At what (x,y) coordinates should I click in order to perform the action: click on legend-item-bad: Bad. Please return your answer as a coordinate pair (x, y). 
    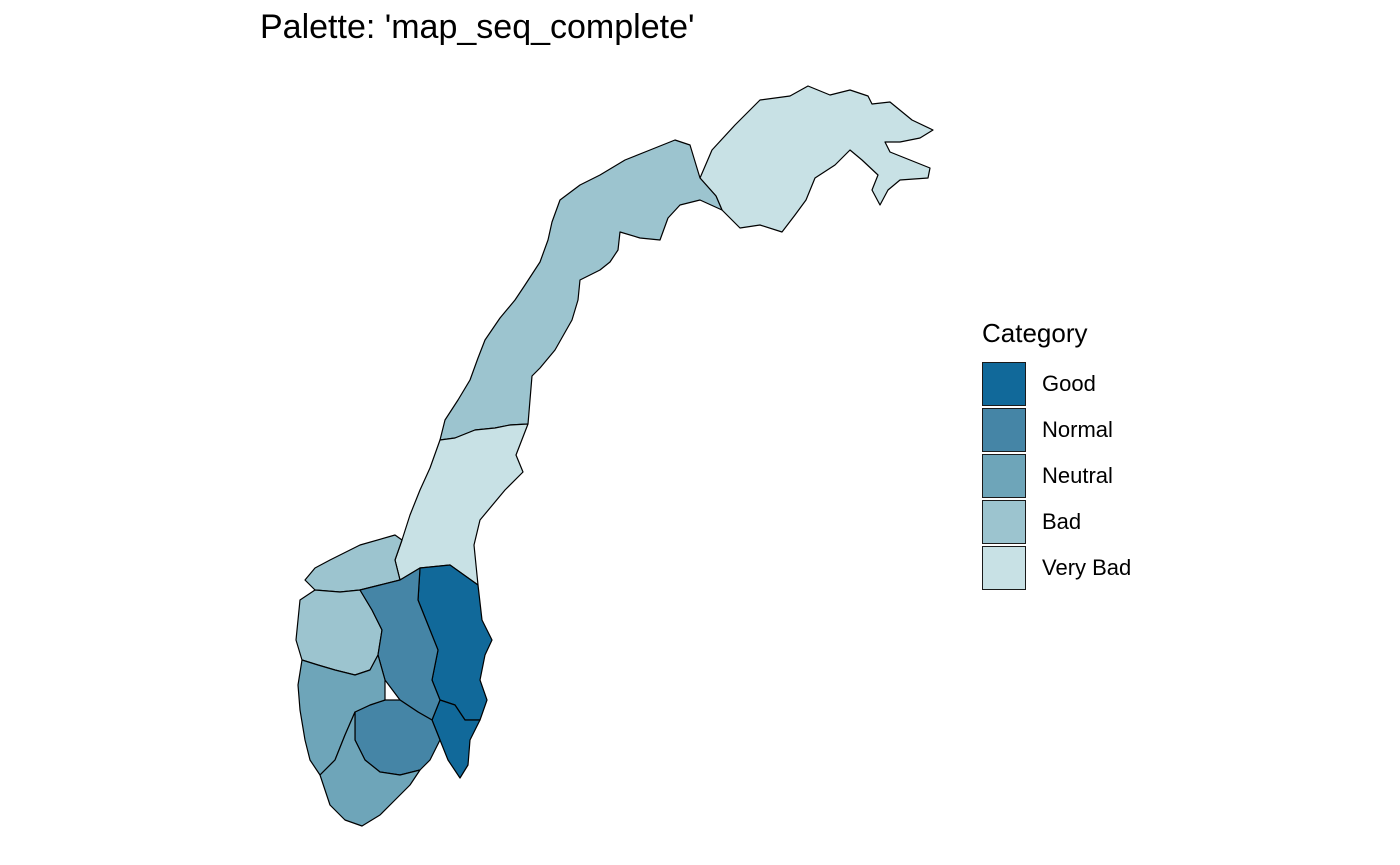
    Looking at the image, I should click on (1056, 522).